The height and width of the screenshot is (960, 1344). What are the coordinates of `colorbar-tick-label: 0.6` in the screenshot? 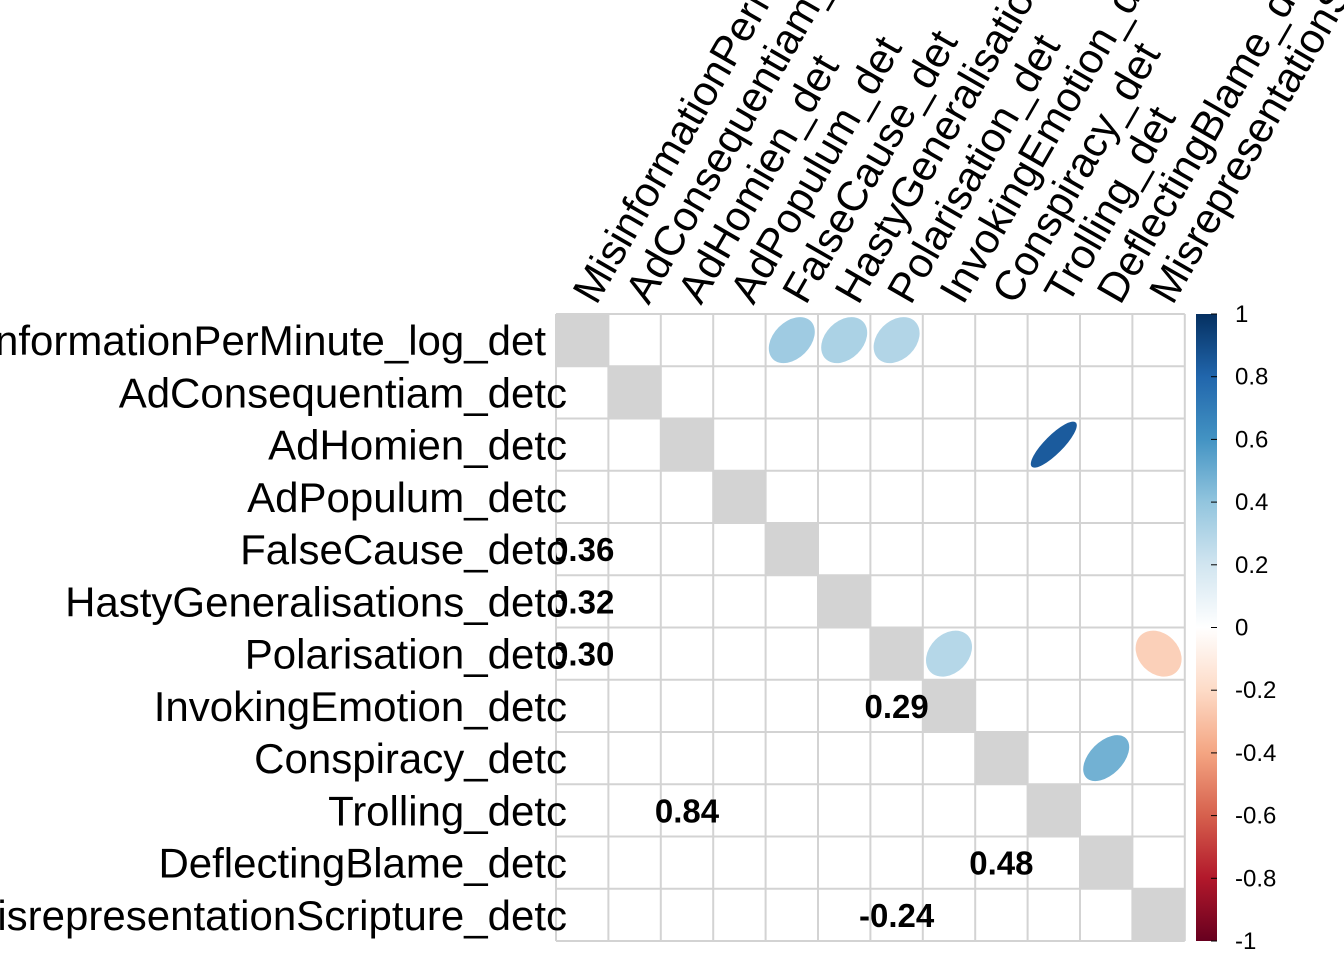 It's located at (1251, 439).